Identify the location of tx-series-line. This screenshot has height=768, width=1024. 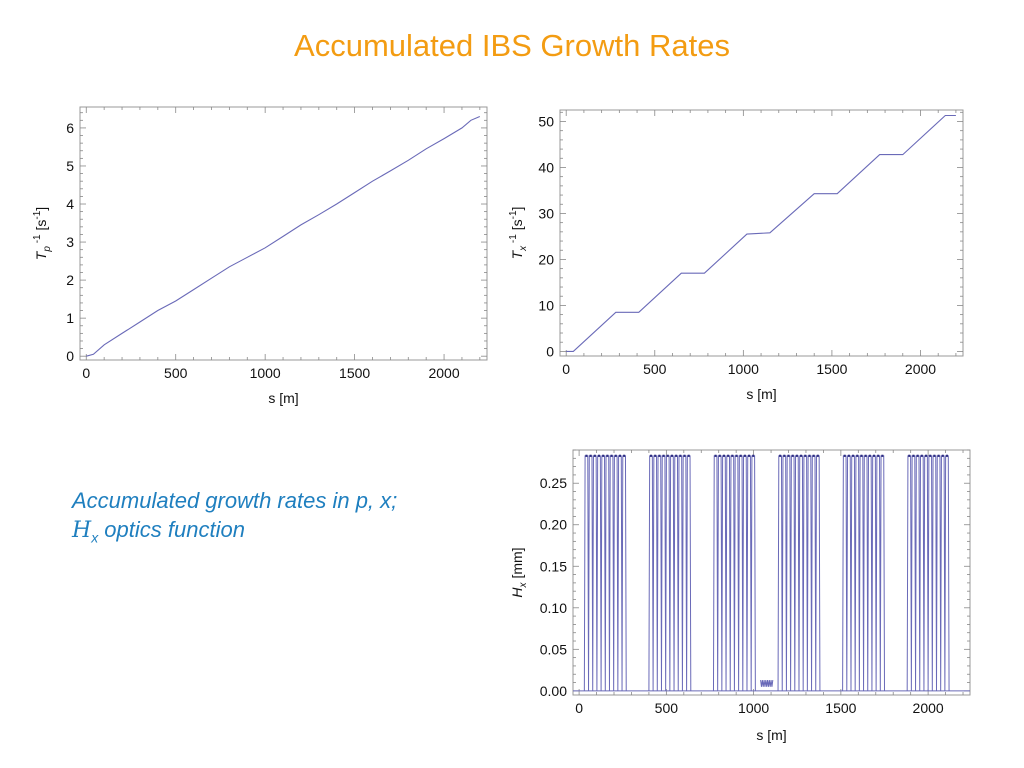
(761, 233).